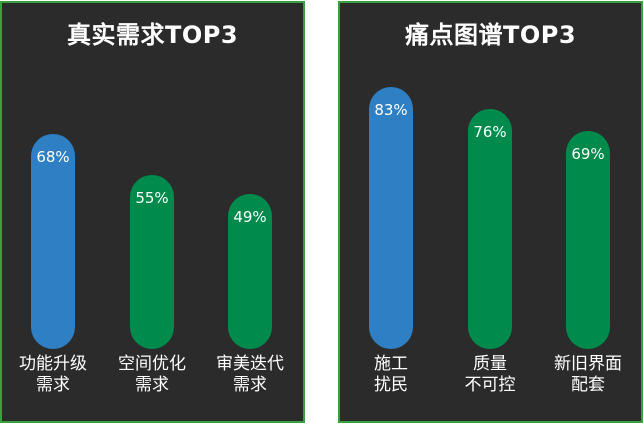  What do you see at coordinates (53, 364) in the screenshot?
I see `category-label-line: 功能升级` at bounding box center [53, 364].